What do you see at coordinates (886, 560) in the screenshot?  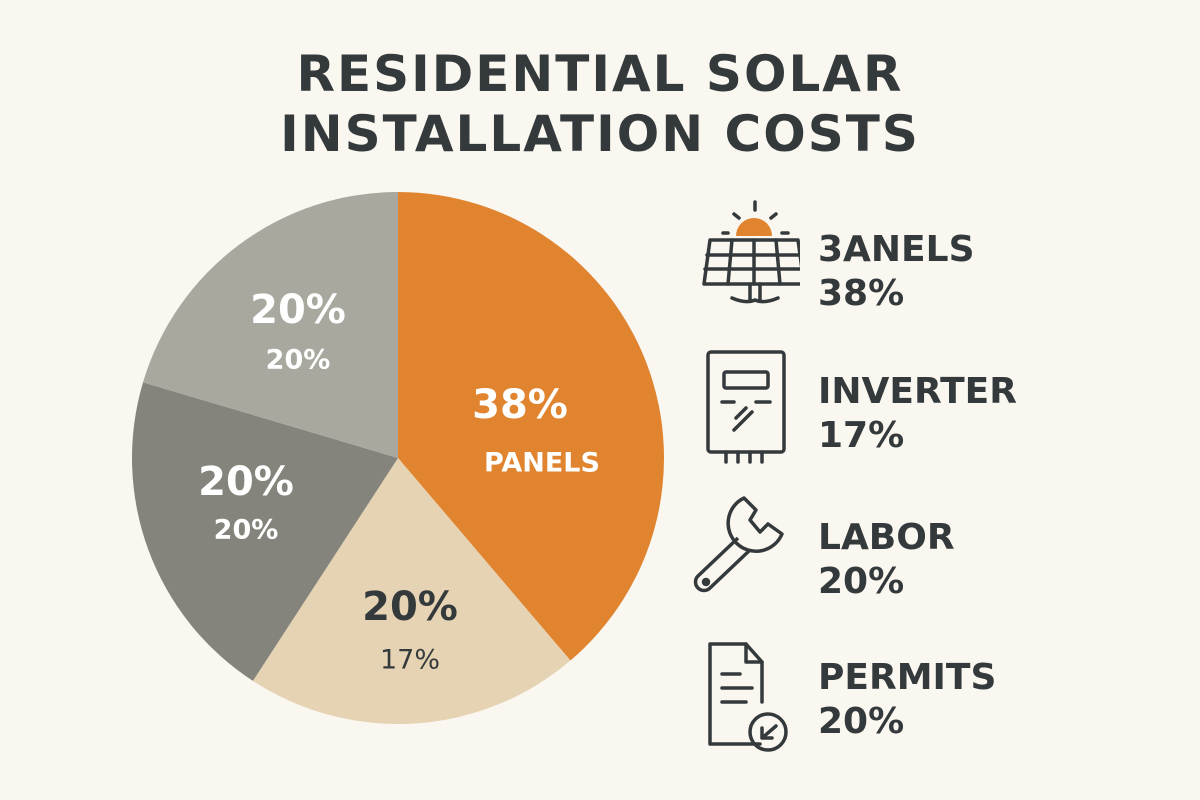 I see `legend-item-labor: LABOR 20%` at bounding box center [886, 560].